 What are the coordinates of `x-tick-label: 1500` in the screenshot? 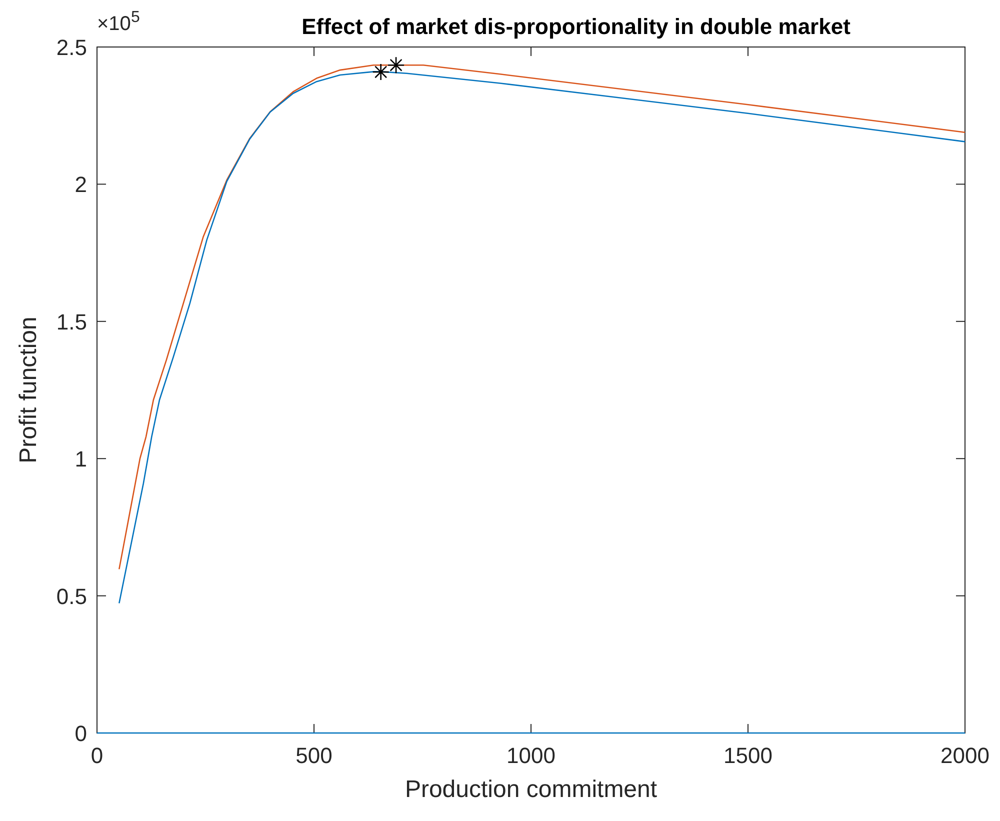 It's located at (748, 755).